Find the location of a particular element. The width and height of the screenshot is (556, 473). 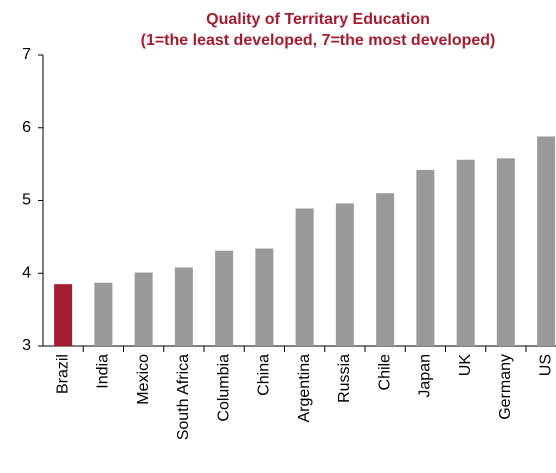

y-tick-label: 7 is located at coordinates (26, 54).